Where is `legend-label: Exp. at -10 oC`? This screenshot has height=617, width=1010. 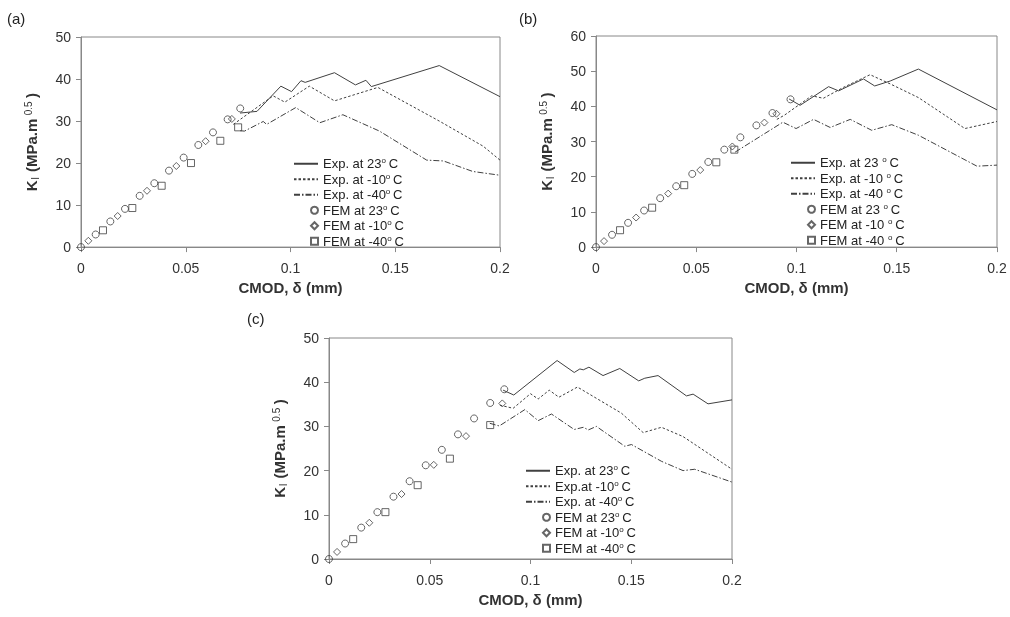 legend-label: Exp. at -10 oC is located at coordinates (862, 178).